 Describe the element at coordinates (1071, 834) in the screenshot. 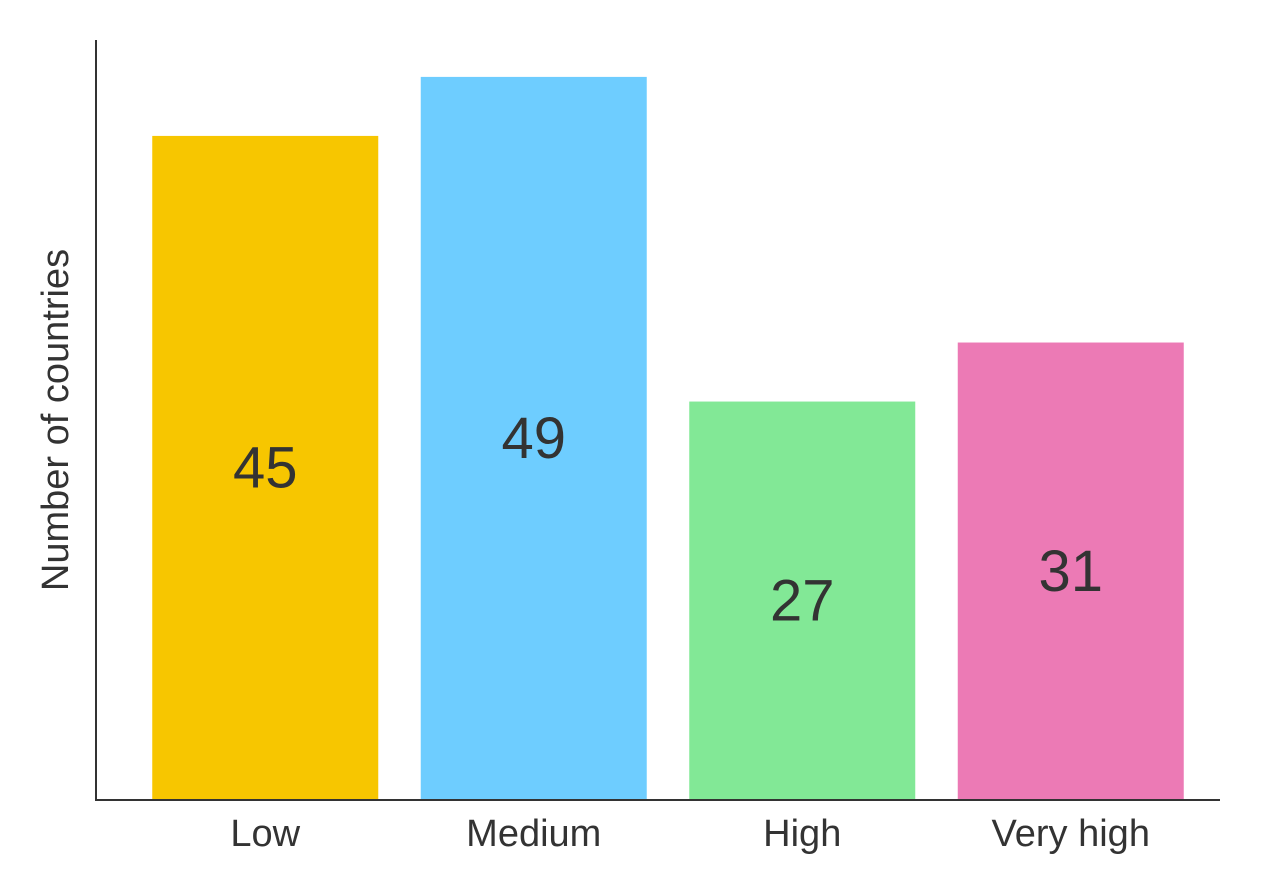

I see `category-label: Very high` at that location.